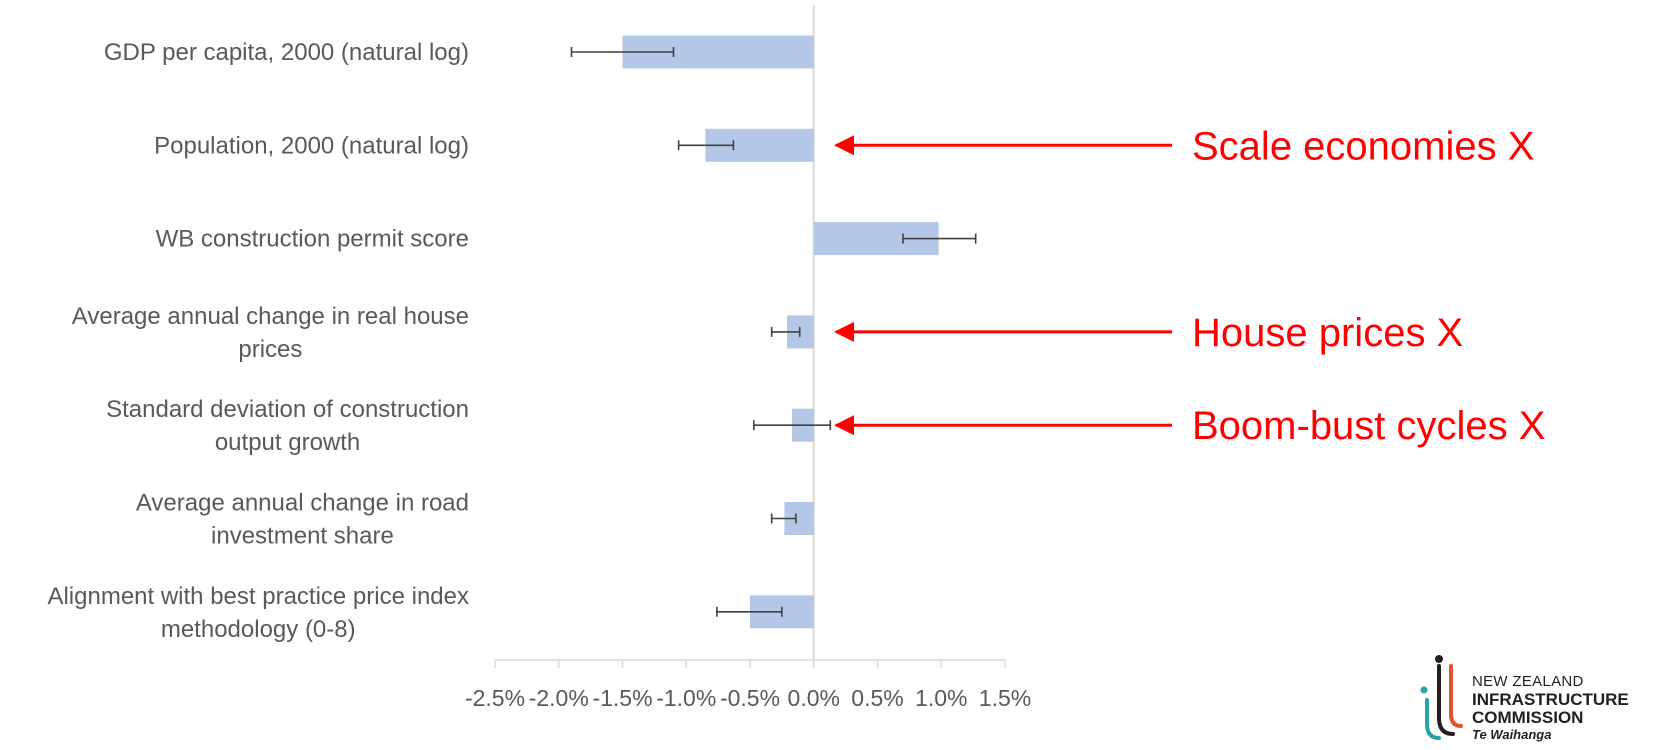 The width and height of the screenshot is (1664, 750). Describe the element at coordinates (312, 239) in the screenshot. I see `category-label: WB construction permit score` at that location.